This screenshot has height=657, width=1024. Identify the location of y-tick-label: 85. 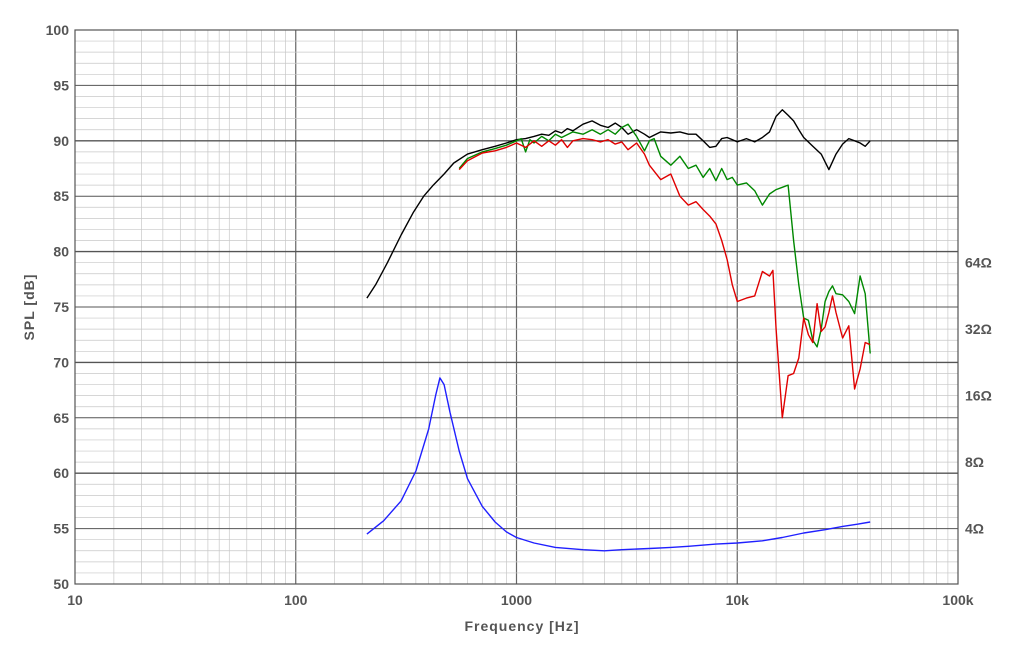
(61, 196).